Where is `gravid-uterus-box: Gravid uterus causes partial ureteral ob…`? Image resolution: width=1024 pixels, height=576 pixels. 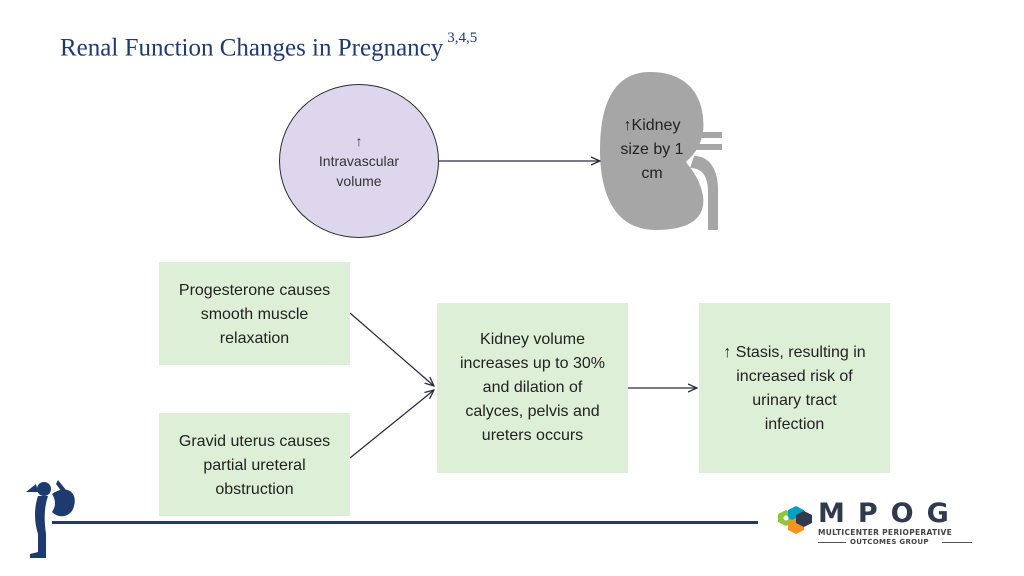
gravid-uterus-box: Gravid uterus causes partial ureteral ob… is located at coordinates (254, 464).